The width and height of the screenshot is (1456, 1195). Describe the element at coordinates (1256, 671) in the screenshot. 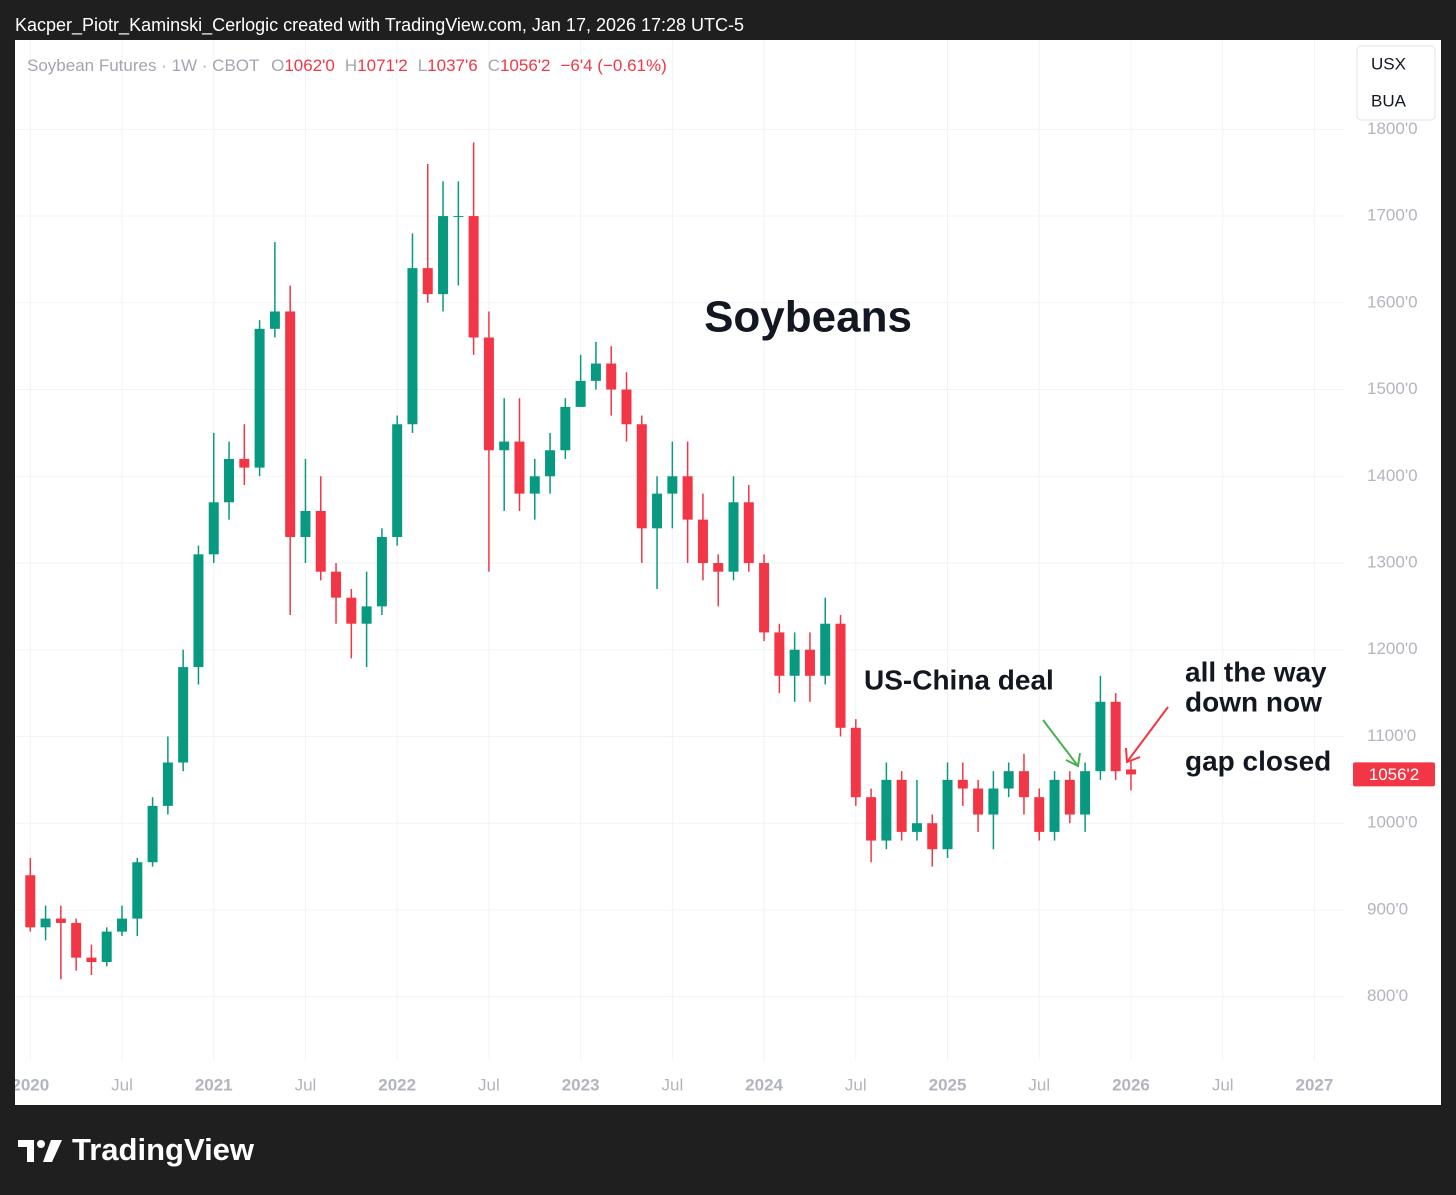

I see `annotation: all the way` at that location.